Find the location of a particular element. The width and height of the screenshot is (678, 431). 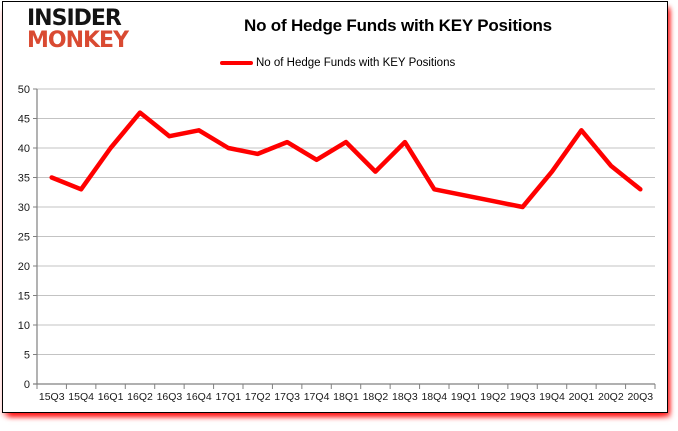

x-axis-tick-label: 18Q2 is located at coordinates (376, 397).